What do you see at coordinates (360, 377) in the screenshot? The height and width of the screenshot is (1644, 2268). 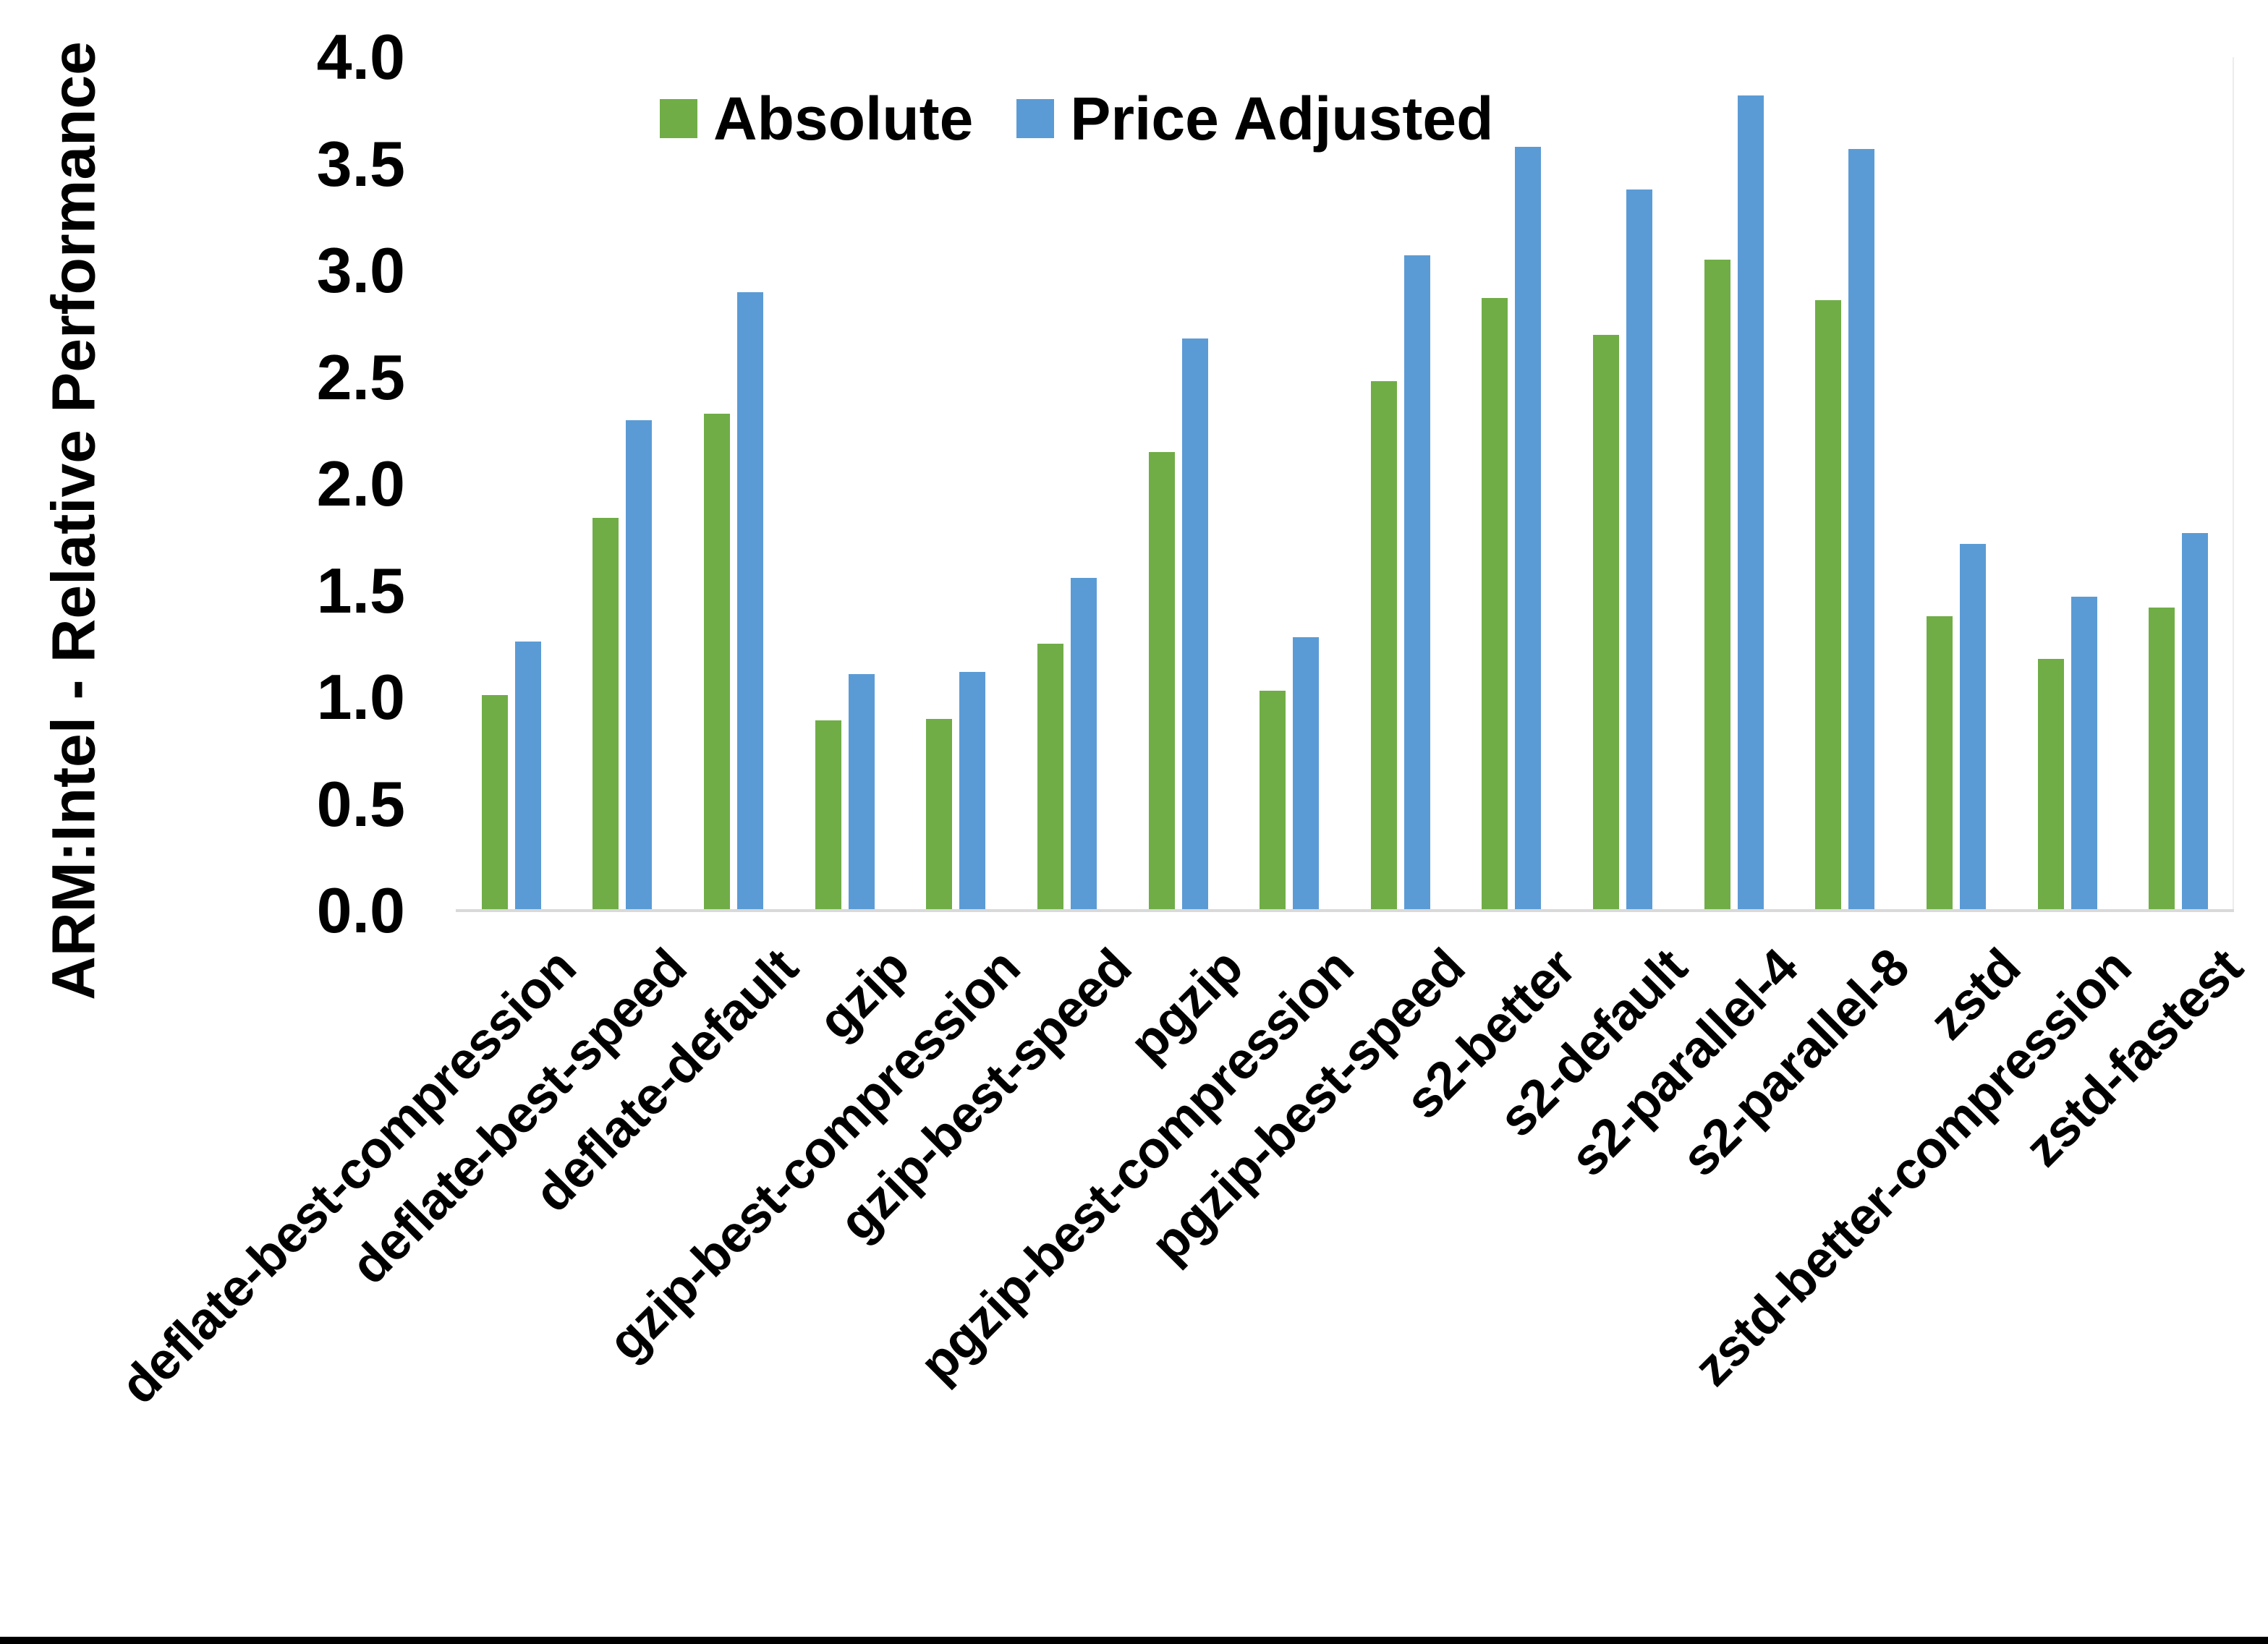 I see `y-tick-label: 2.5` at bounding box center [360, 377].